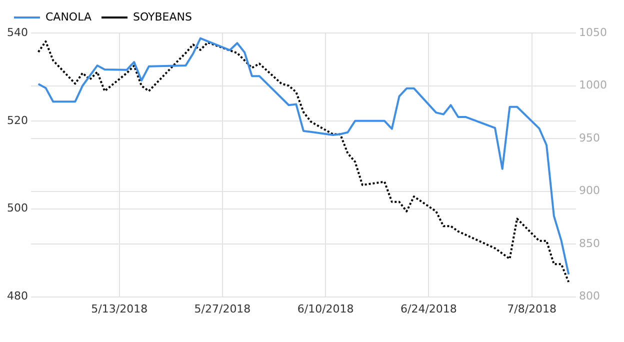  I want to click on x-tick-label: 6/24/2018, so click(428, 309).